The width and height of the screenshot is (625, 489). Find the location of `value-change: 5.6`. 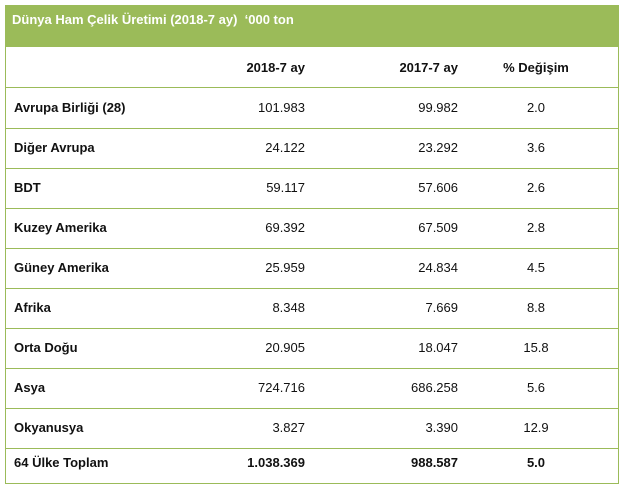

value-change: 5.6 is located at coordinates (536, 387).